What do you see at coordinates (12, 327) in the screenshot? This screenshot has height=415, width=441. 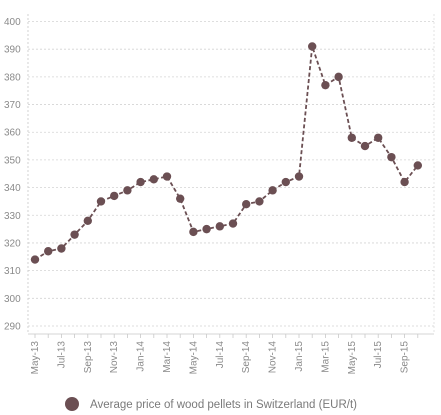 I see `y-tick-label-290: 290` at bounding box center [12, 327].